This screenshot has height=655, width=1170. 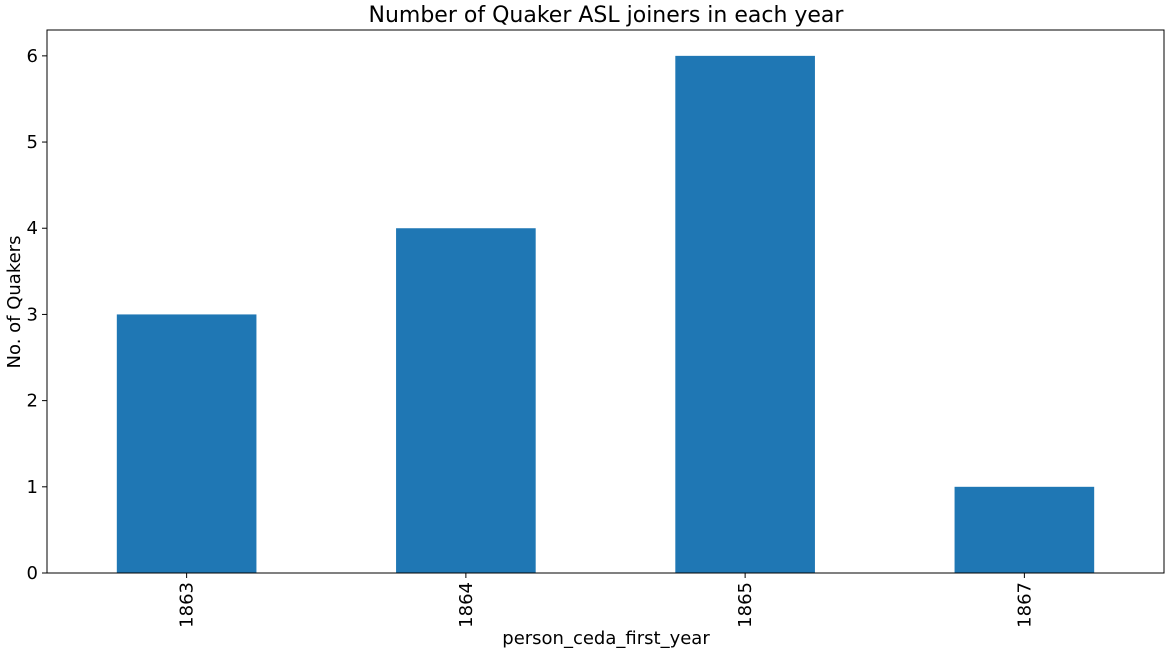 What do you see at coordinates (187, 605) in the screenshot?
I see `x-tick-label-1863: 1863` at bounding box center [187, 605].